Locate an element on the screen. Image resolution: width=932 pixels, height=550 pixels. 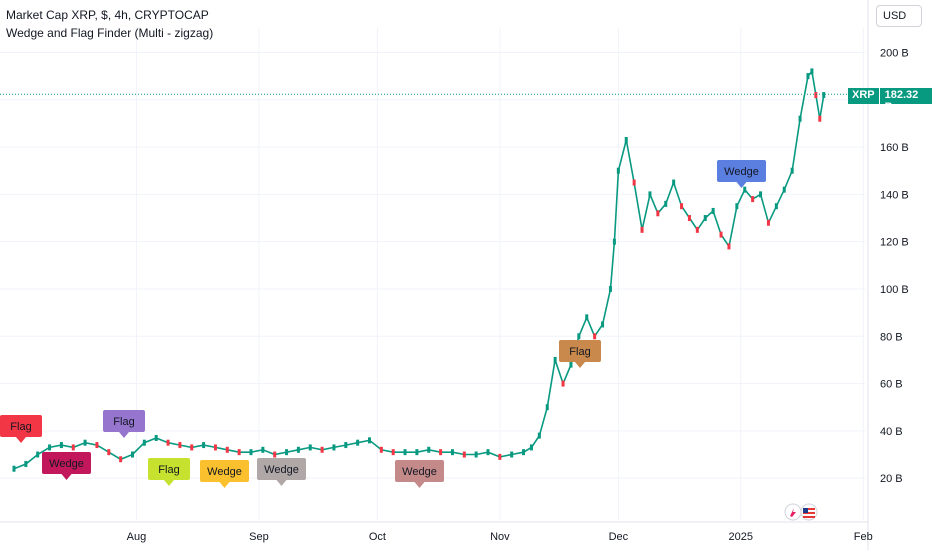
x-tick-label: Aug is located at coordinates (137, 537).